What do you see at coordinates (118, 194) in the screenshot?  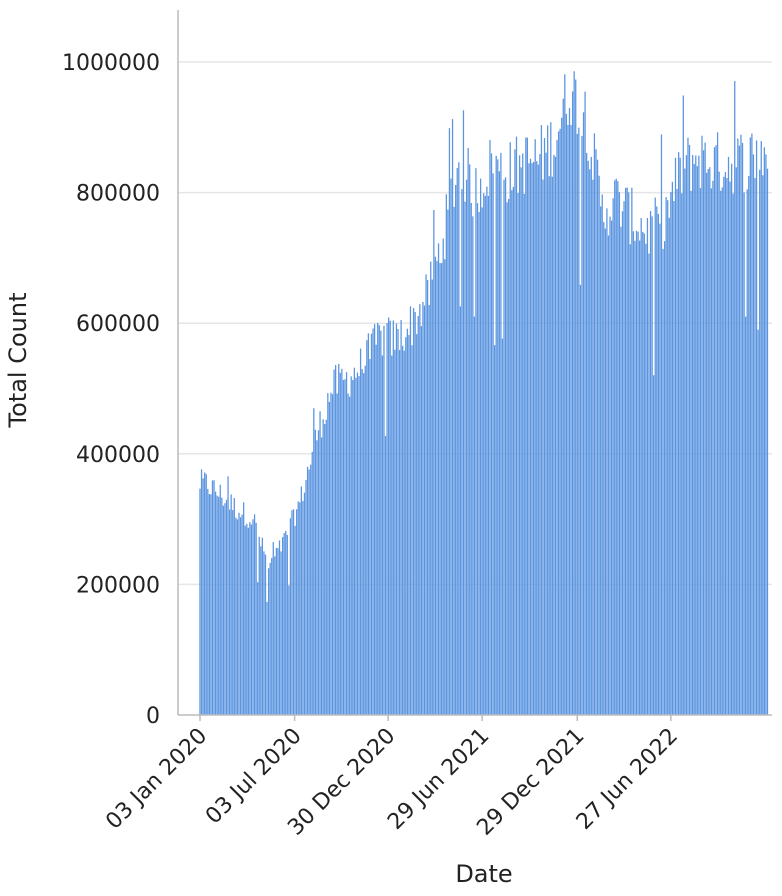 I see `y-tick-label: 800000` at bounding box center [118, 194].